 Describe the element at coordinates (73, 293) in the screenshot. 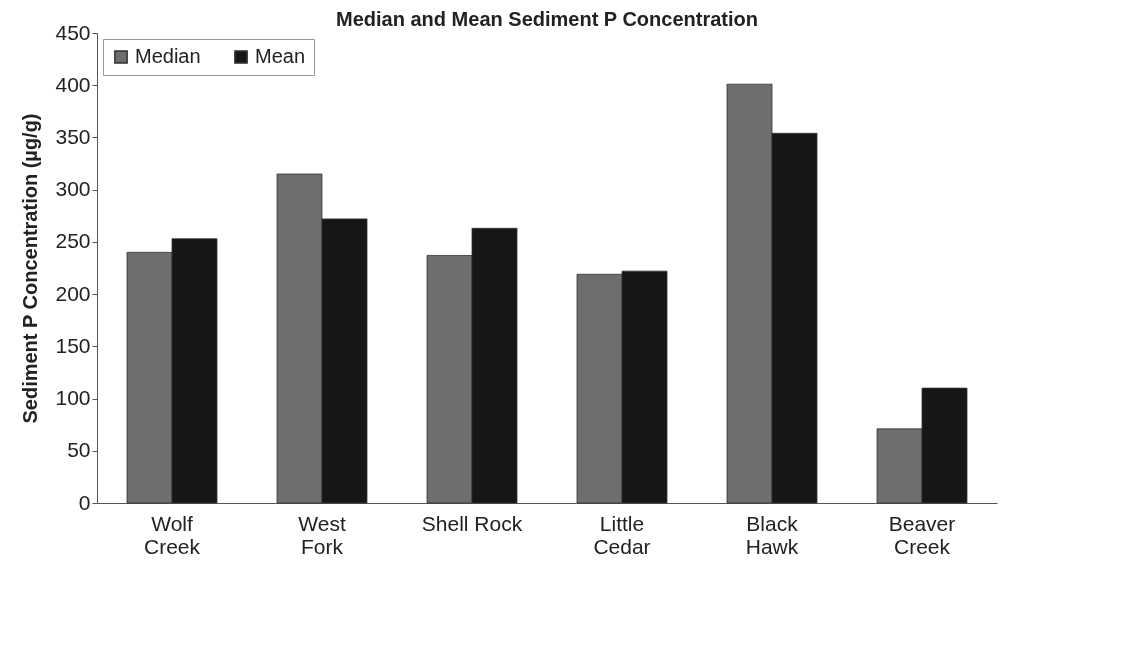

I see `y-tick-label: 200` at that location.